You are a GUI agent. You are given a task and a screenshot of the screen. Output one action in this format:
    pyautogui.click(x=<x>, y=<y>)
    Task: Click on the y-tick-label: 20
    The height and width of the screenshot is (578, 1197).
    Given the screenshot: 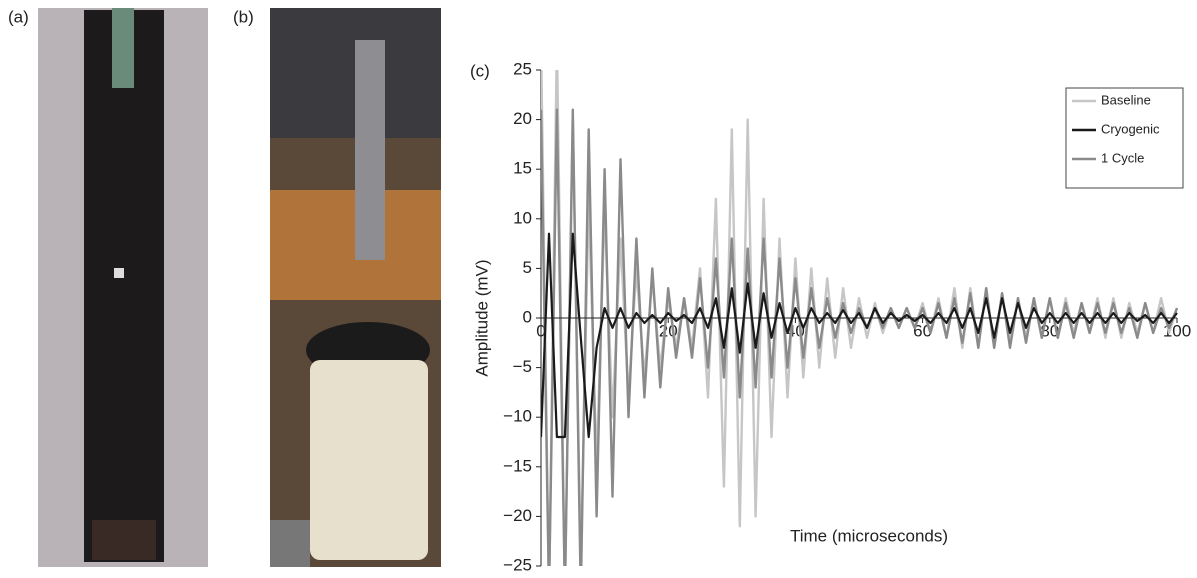 What is the action you would take?
    pyautogui.click(x=522, y=118)
    